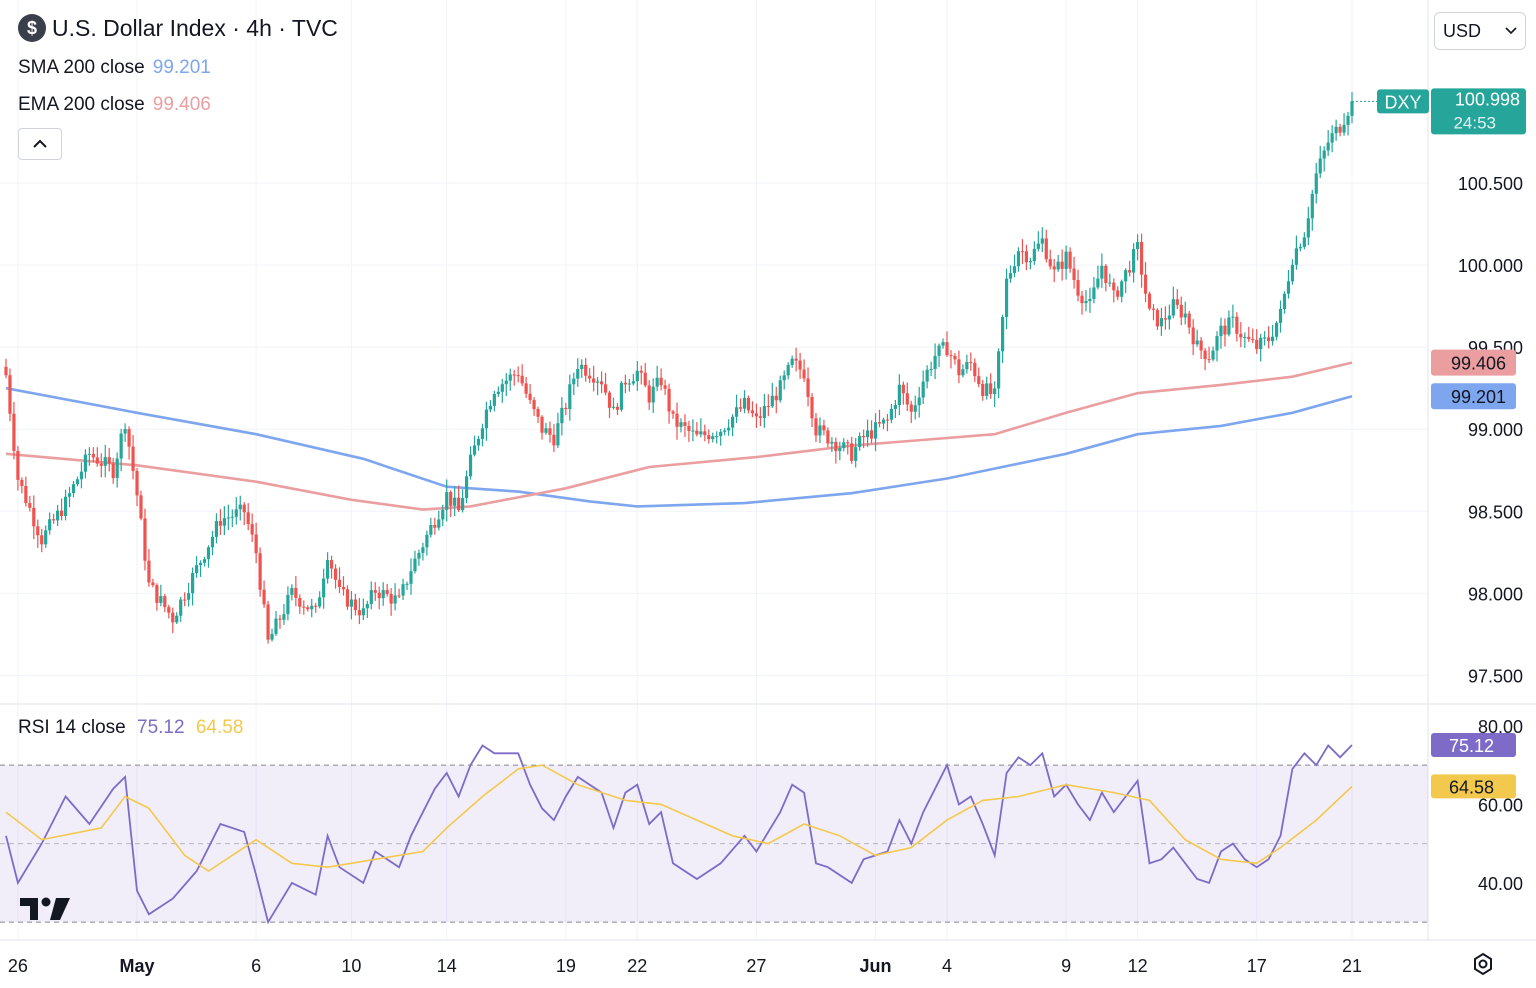 The image size is (1536, 988). What do you see at coordinates (45, 908) in the screenshot?
I see `tradingview-logo-icon` at bounding box center [45, 908].